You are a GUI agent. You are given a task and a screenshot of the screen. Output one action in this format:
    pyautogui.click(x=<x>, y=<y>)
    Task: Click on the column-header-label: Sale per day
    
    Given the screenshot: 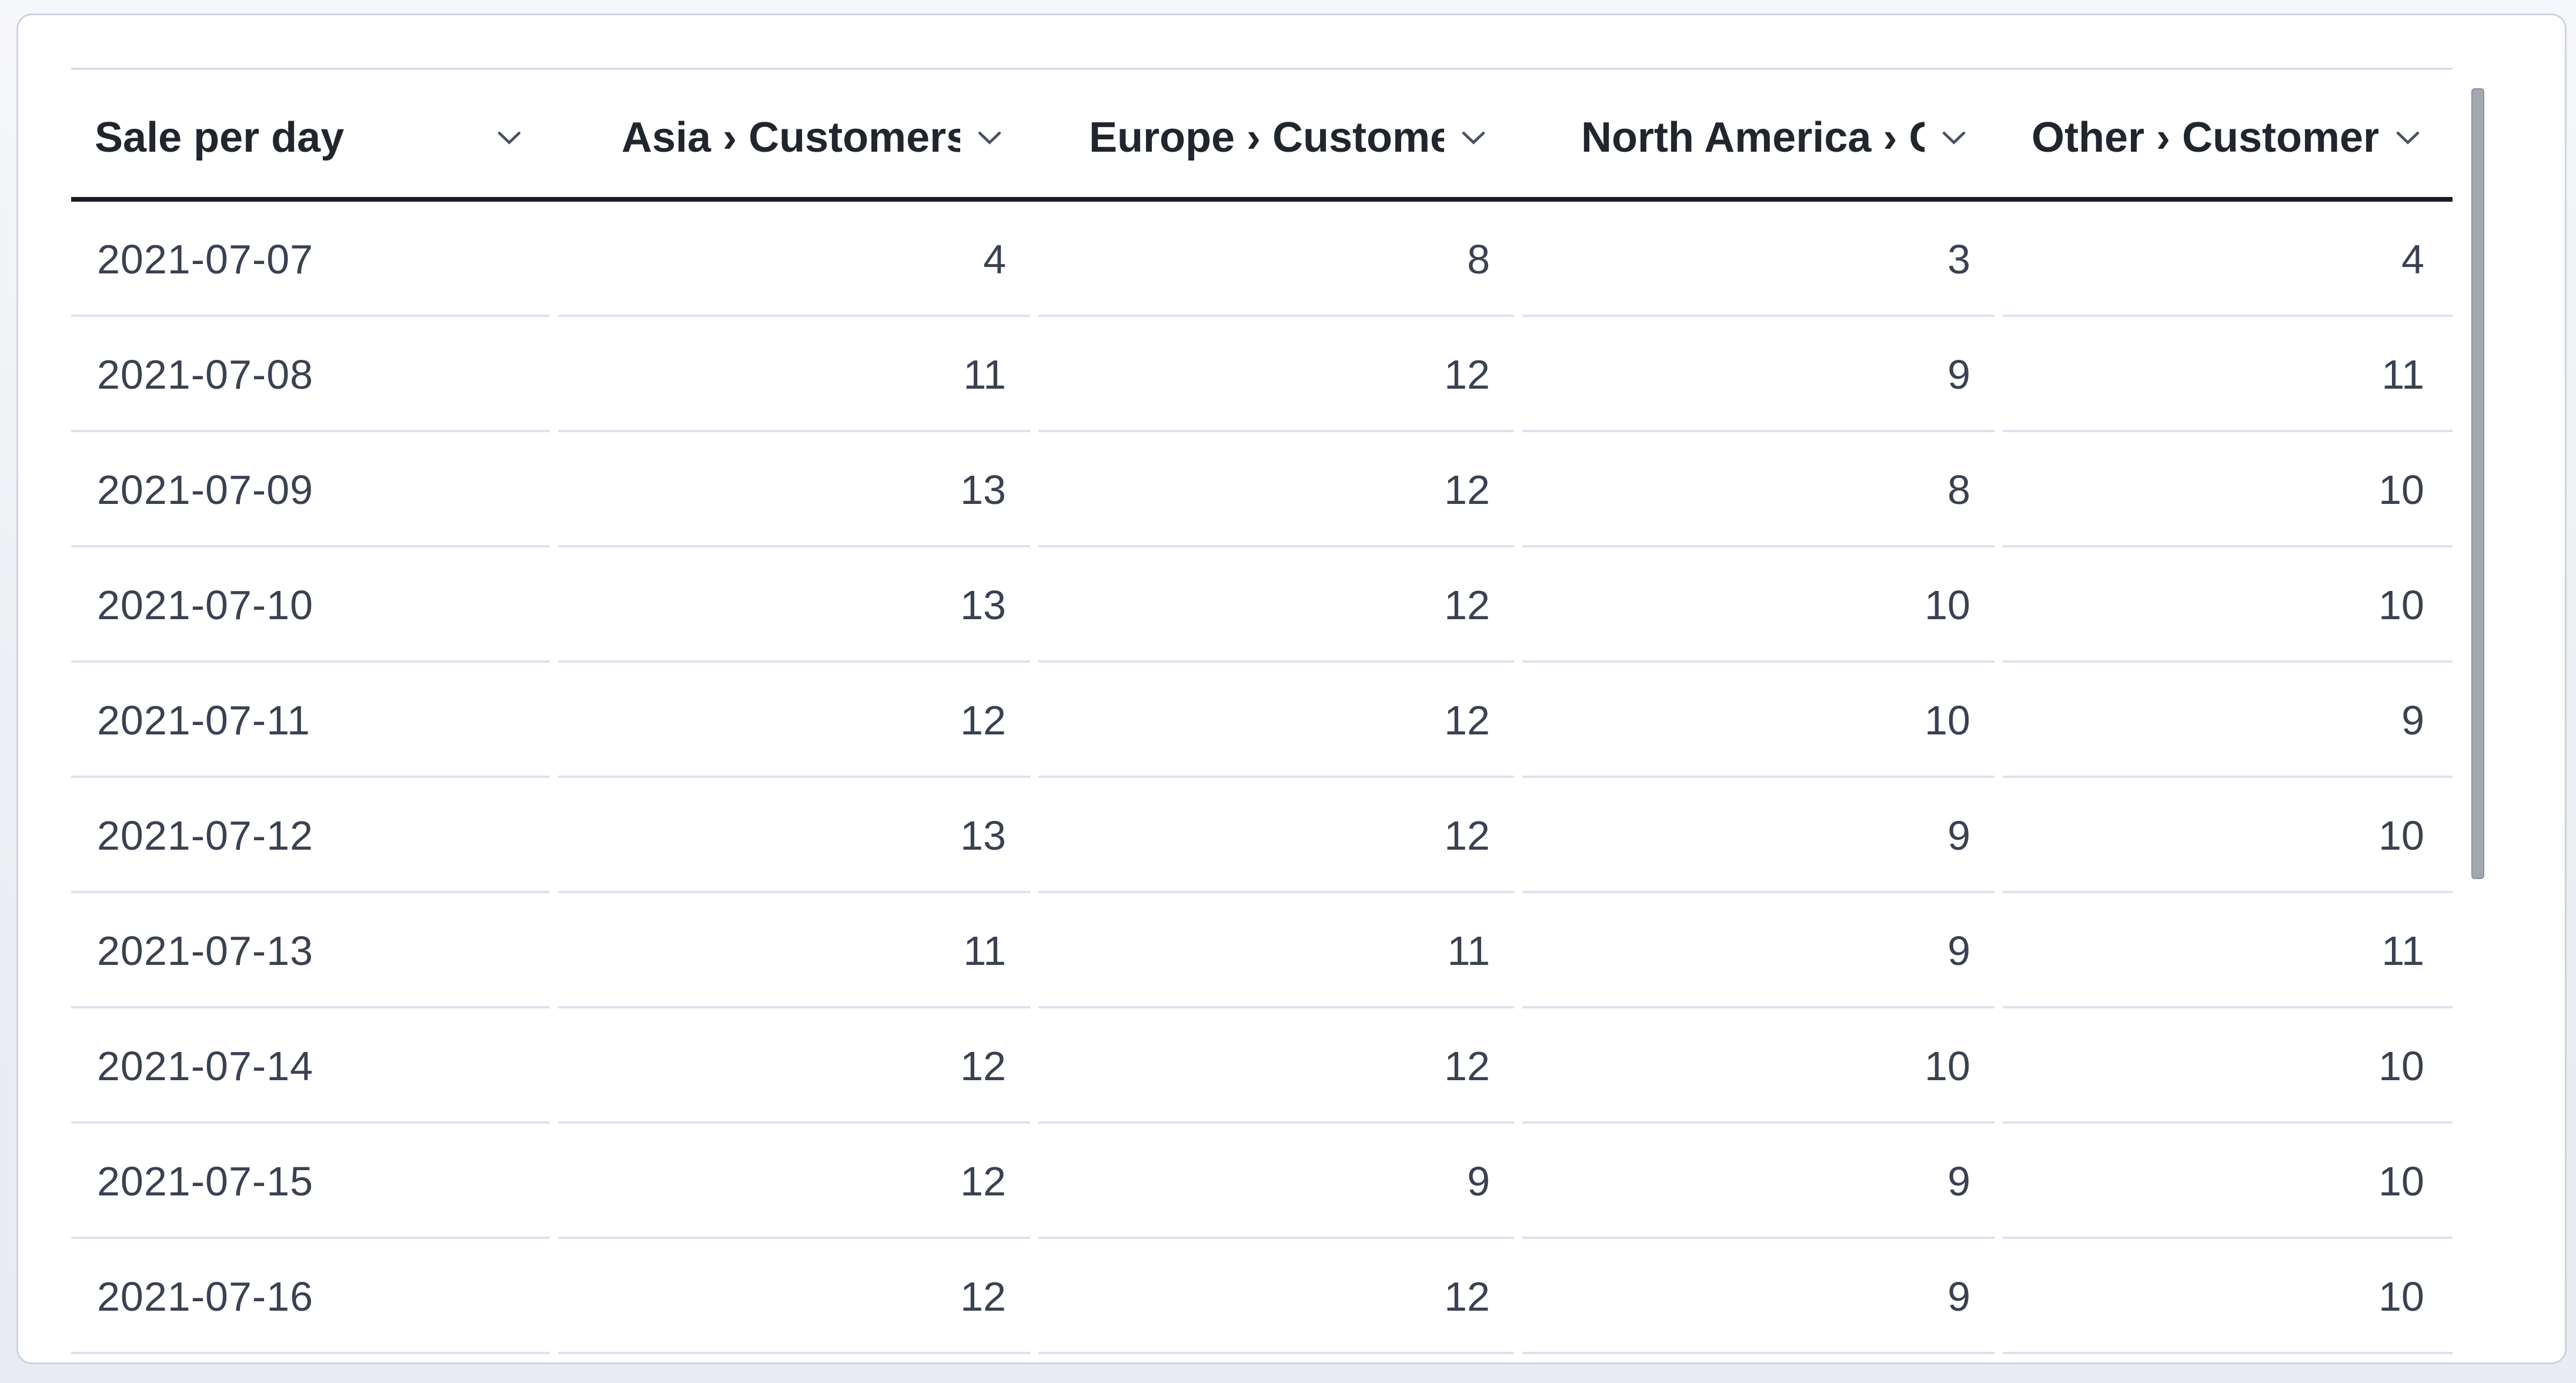 What is the action you would take?
    pyautogui.click(x=220, y=137)
    